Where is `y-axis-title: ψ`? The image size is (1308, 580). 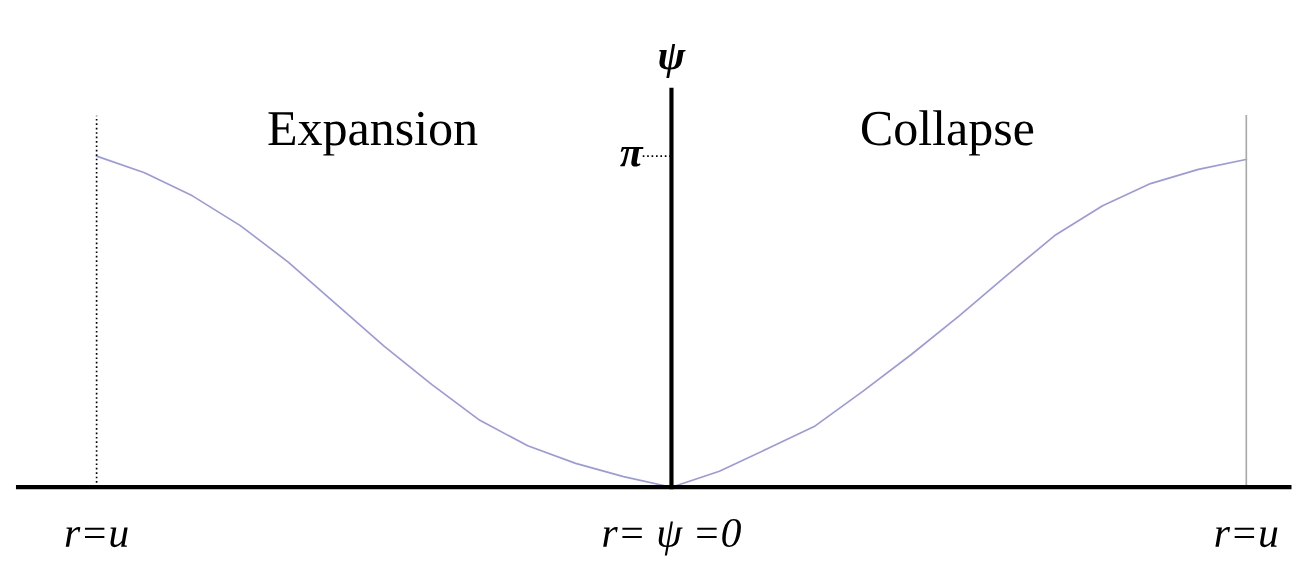
y-axis-title: ψ is located at coordinates (672, 61).